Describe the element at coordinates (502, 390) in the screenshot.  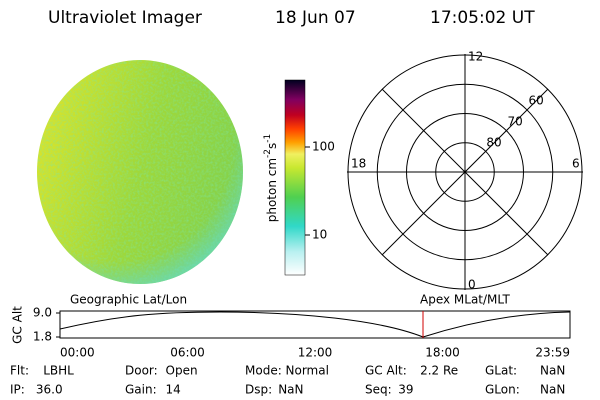
I see `info-label: GLon:` at that location.